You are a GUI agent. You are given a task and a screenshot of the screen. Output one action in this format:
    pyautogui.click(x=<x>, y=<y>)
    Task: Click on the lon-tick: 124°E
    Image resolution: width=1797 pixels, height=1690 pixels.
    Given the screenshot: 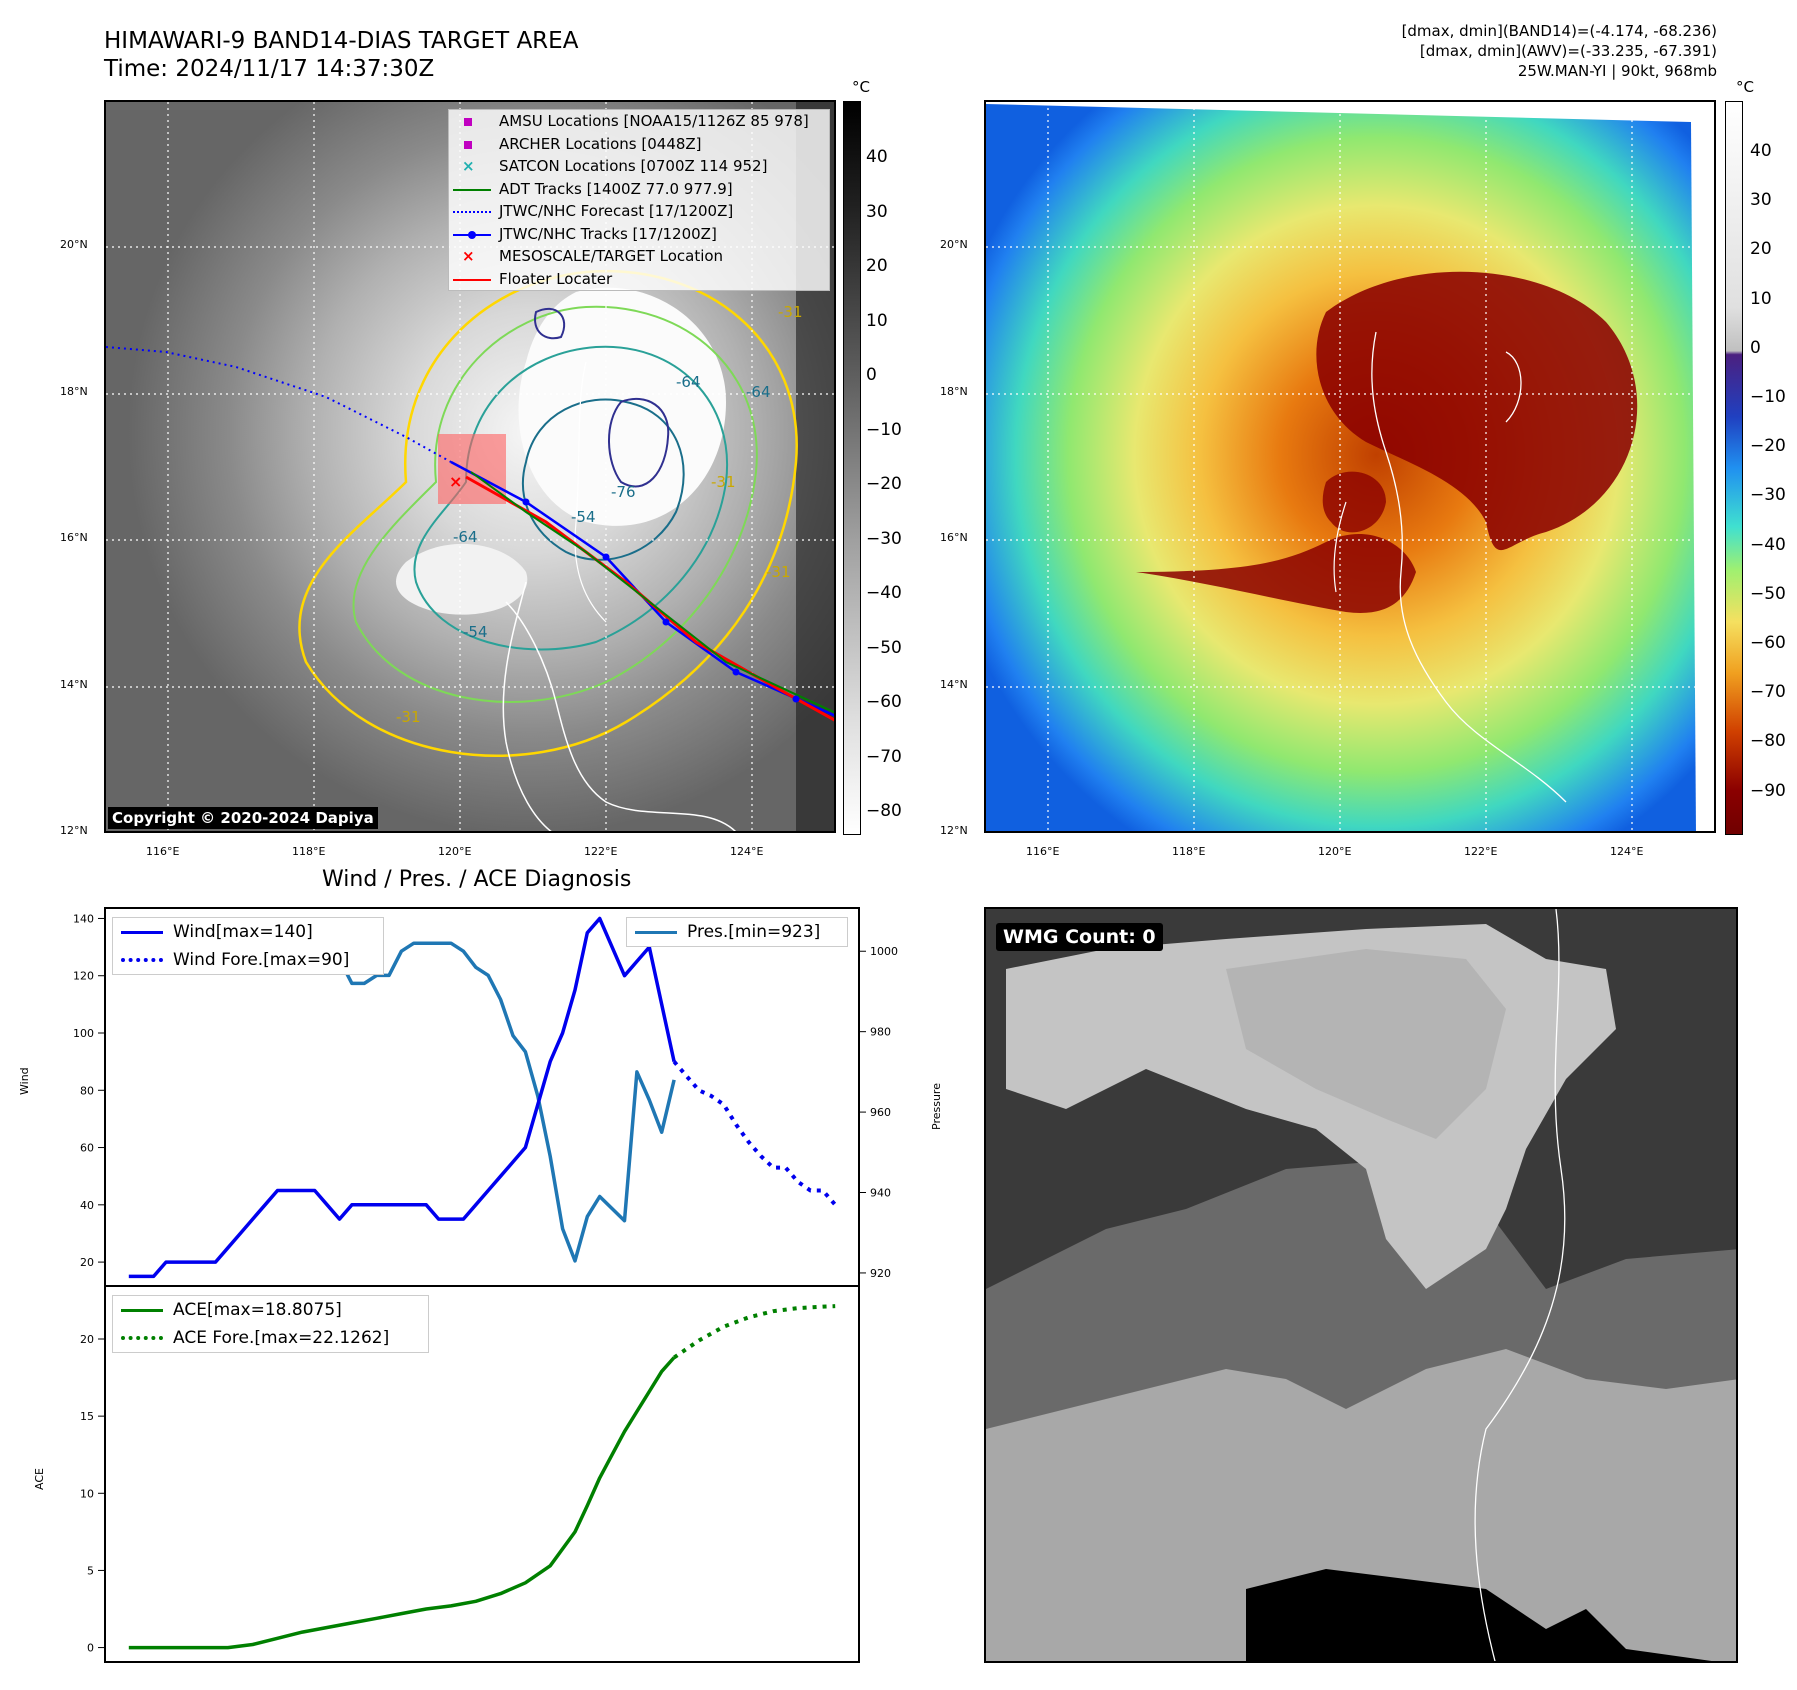 What is the action you would take?
    pyautogui.click(x=1627, y=851)
    